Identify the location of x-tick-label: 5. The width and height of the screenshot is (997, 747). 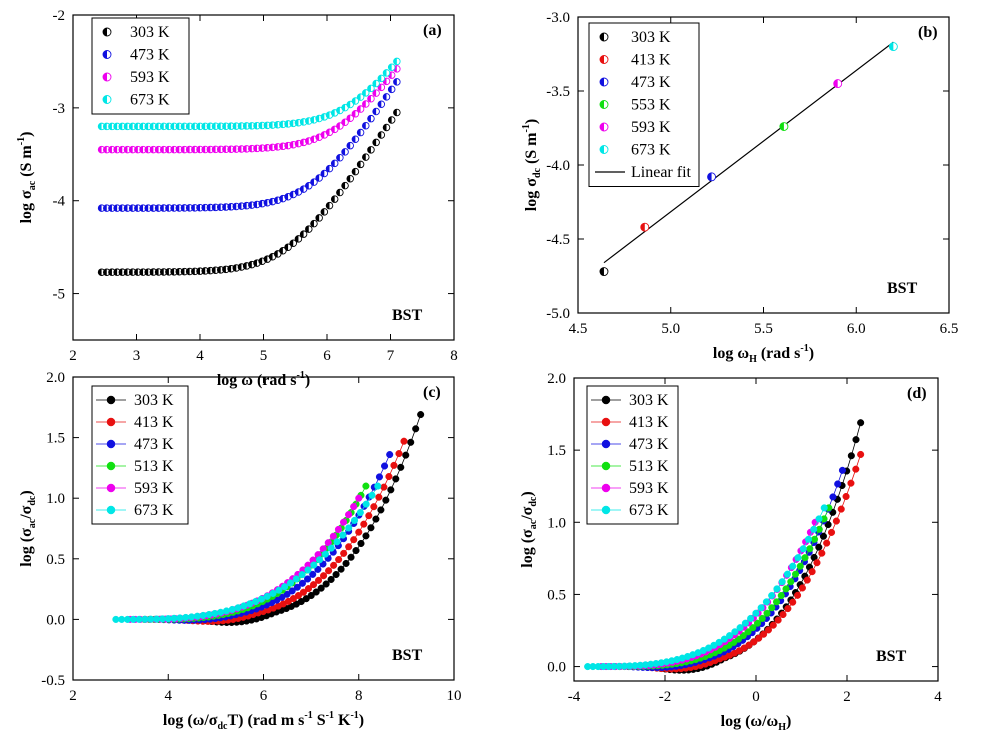
(264, 356).